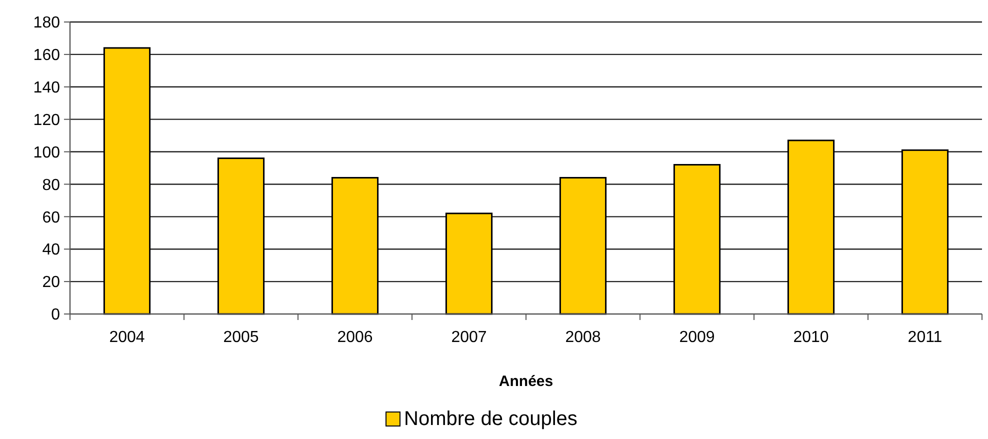 This screenshot has width=988, height=439. What do you see at coordinates (46, 153) in the screenshot?
I see `y-tick-label: 100` at bounding box center [46, 153].